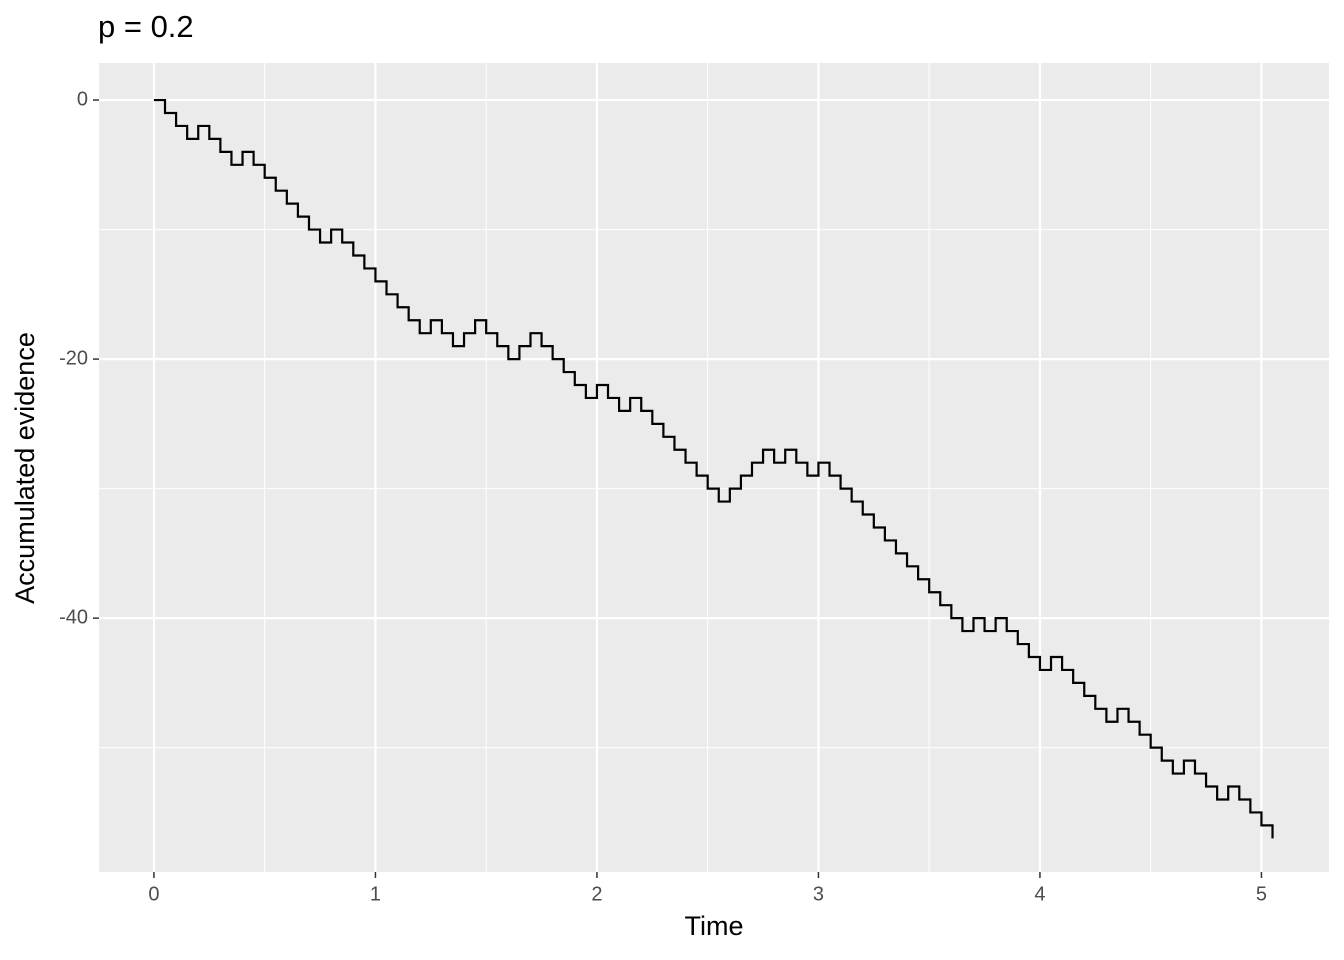 Image resolution: width=1344 pixels, height=960 pixels. What do you see at coordinates (73, 617) in the screenshot?
I see `y-tick-label: -40` at bounding box center [73, 617].